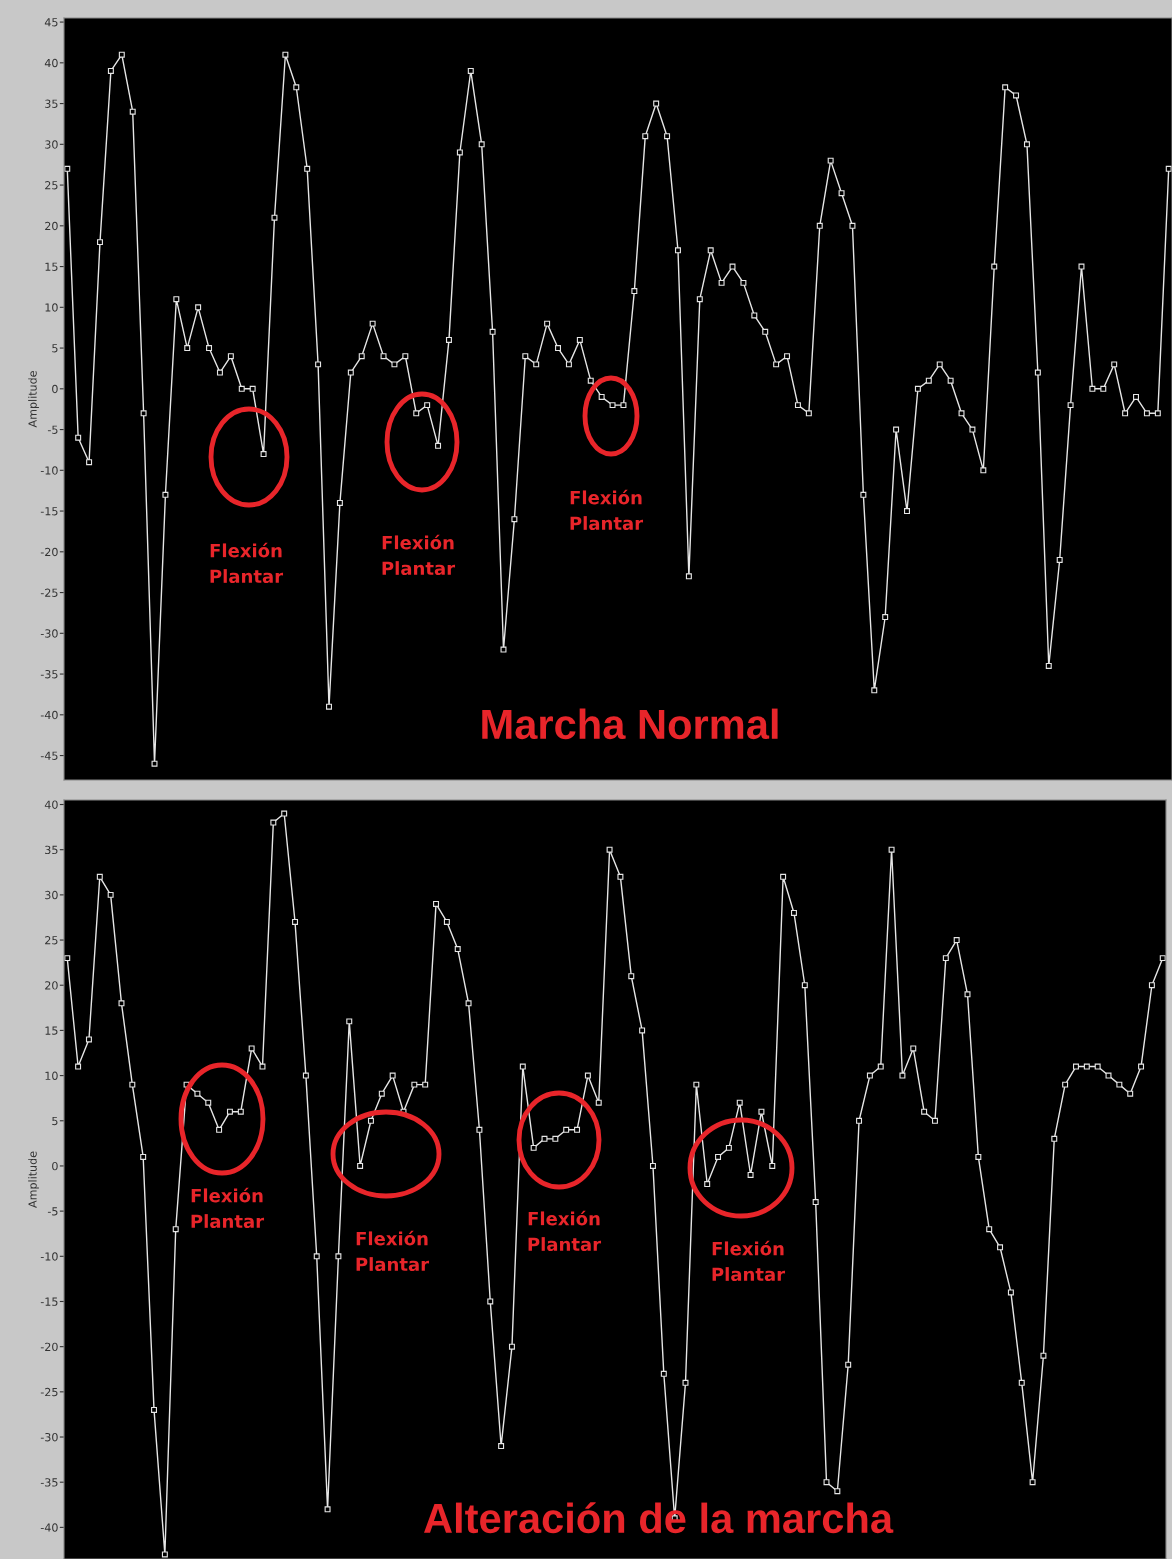 The width and height of the screenshot is (1172, 1559). Describe the element at coordinates (51, 22) in the screenshot. I see `y-tick-label: 45` at that location.